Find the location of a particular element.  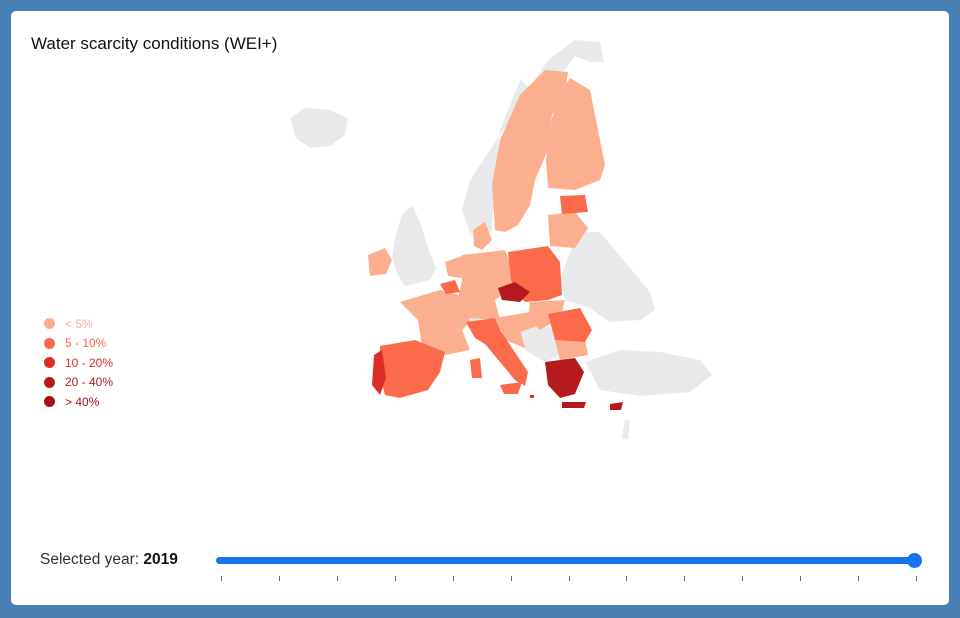

legend-item: > 40% is located at coordinates (78, 402).